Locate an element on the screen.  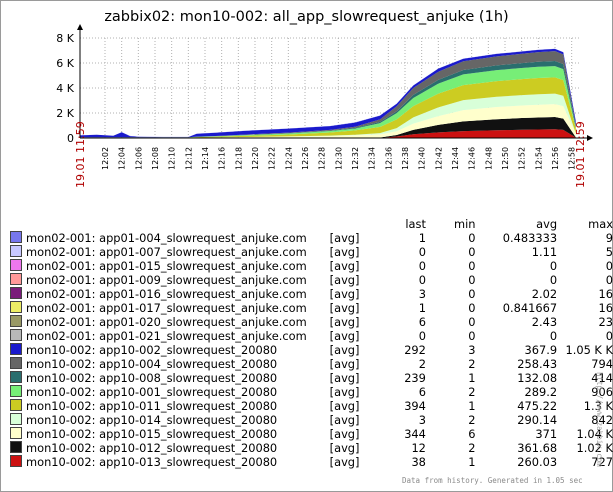
side-watermark: http://www.zabbix.com is located at coordinates (599, 419).